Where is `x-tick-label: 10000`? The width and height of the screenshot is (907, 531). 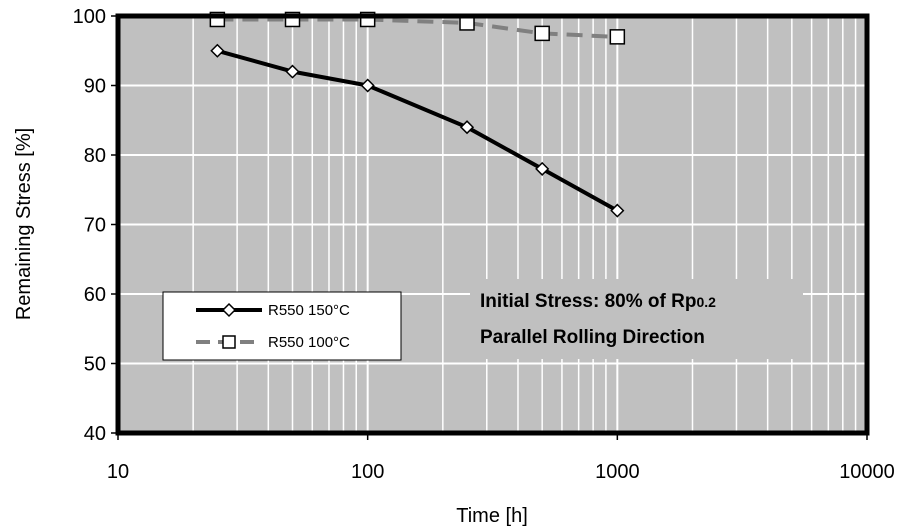 x-tick-label: 10000 is located at coordinates (867, 472).